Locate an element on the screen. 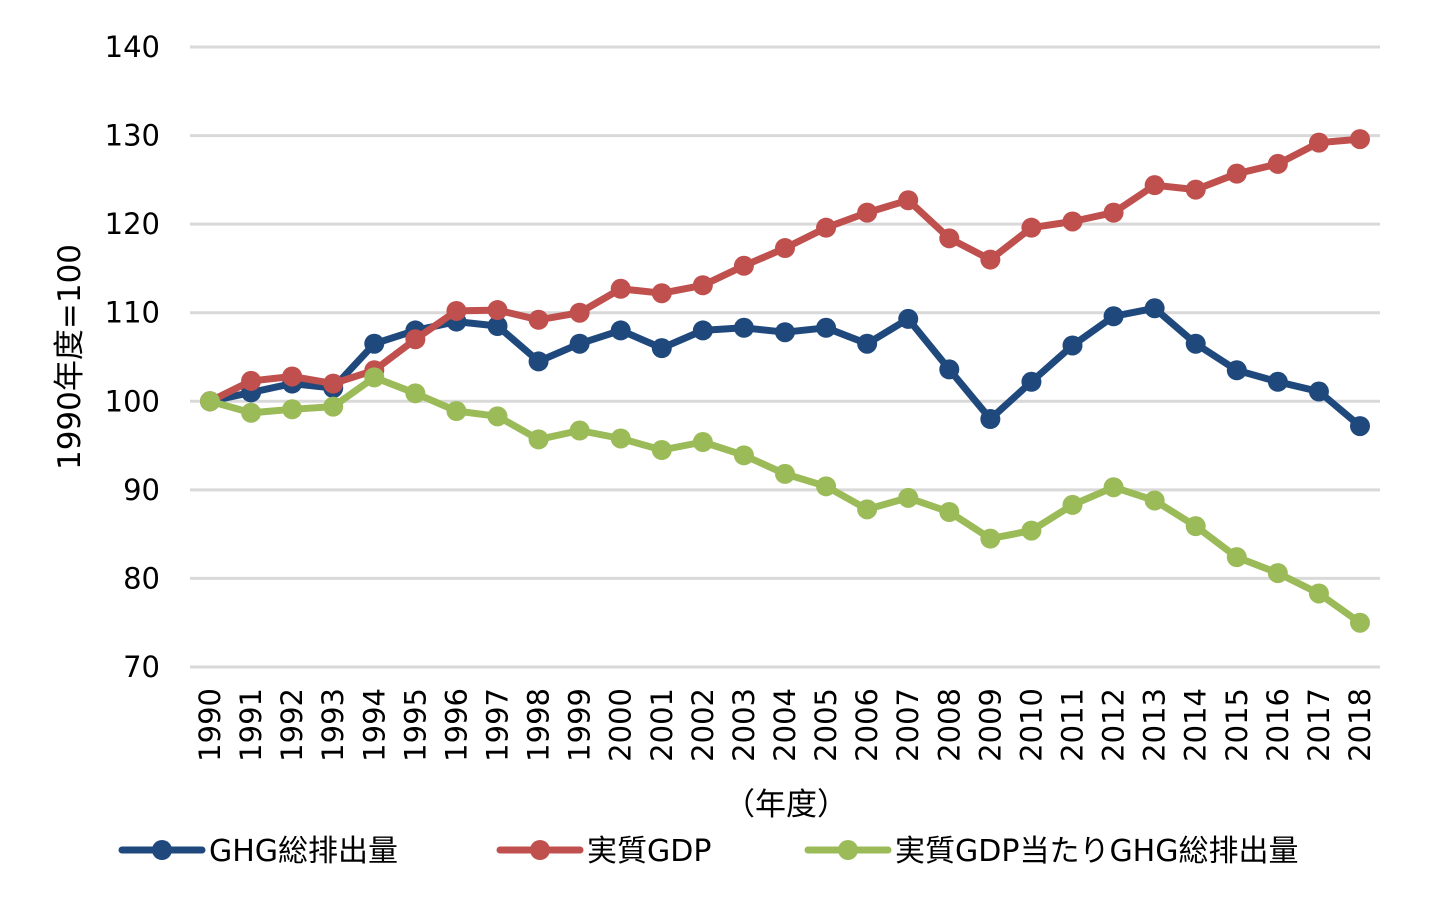 Image resolution: width=1440 pixels, height=900 pixels. x-tick-label: 2003 is located at coordinates (744, 725).